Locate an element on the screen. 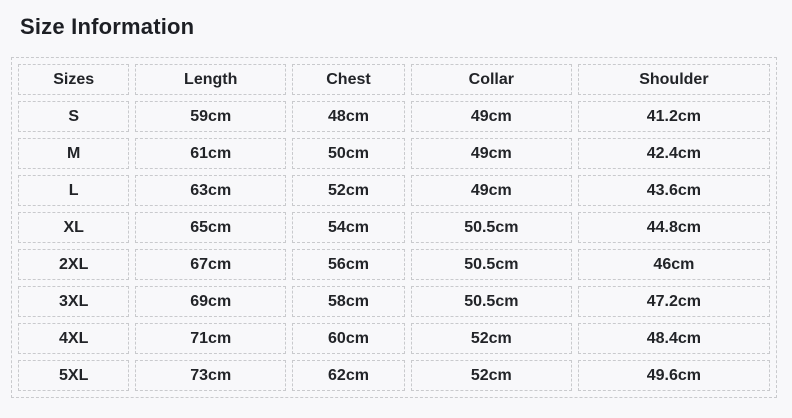 This screenshot has width=792, height=418. column-header-chest: Chest is located at coordinates (348, 79).